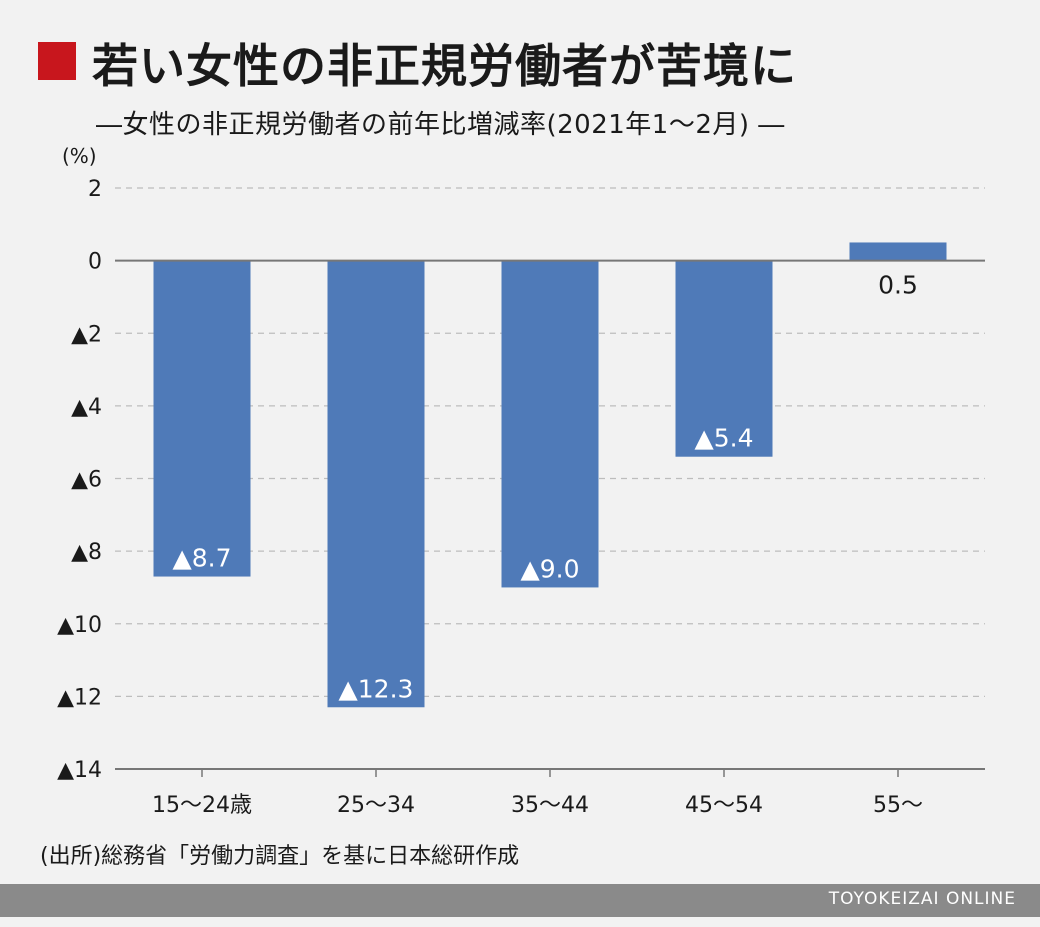  Describe the element at coordinates (280, 856) in the screenshot. I see `source-note: (出所)総務省「労働力調査」を基に日本総研作成` at that location.